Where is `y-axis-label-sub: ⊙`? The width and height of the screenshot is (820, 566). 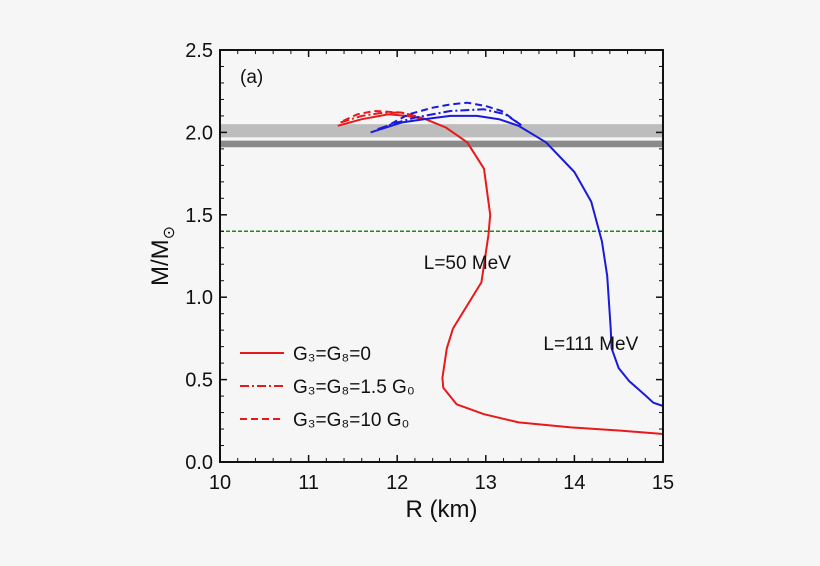
y-axis-label-sub: ⊙ is located at coordinates (169, 232).